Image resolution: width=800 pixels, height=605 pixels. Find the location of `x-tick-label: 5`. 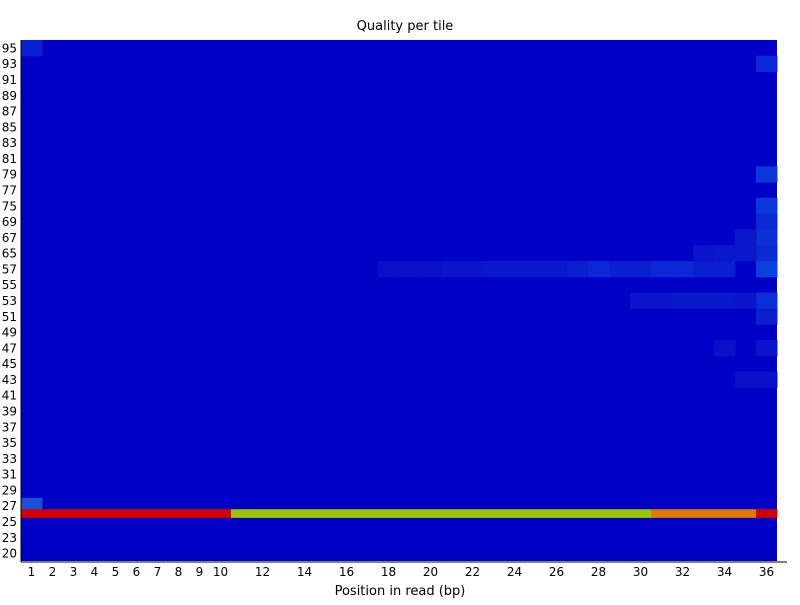

x-tick-label: 5 is located at coordinates (116, 572).